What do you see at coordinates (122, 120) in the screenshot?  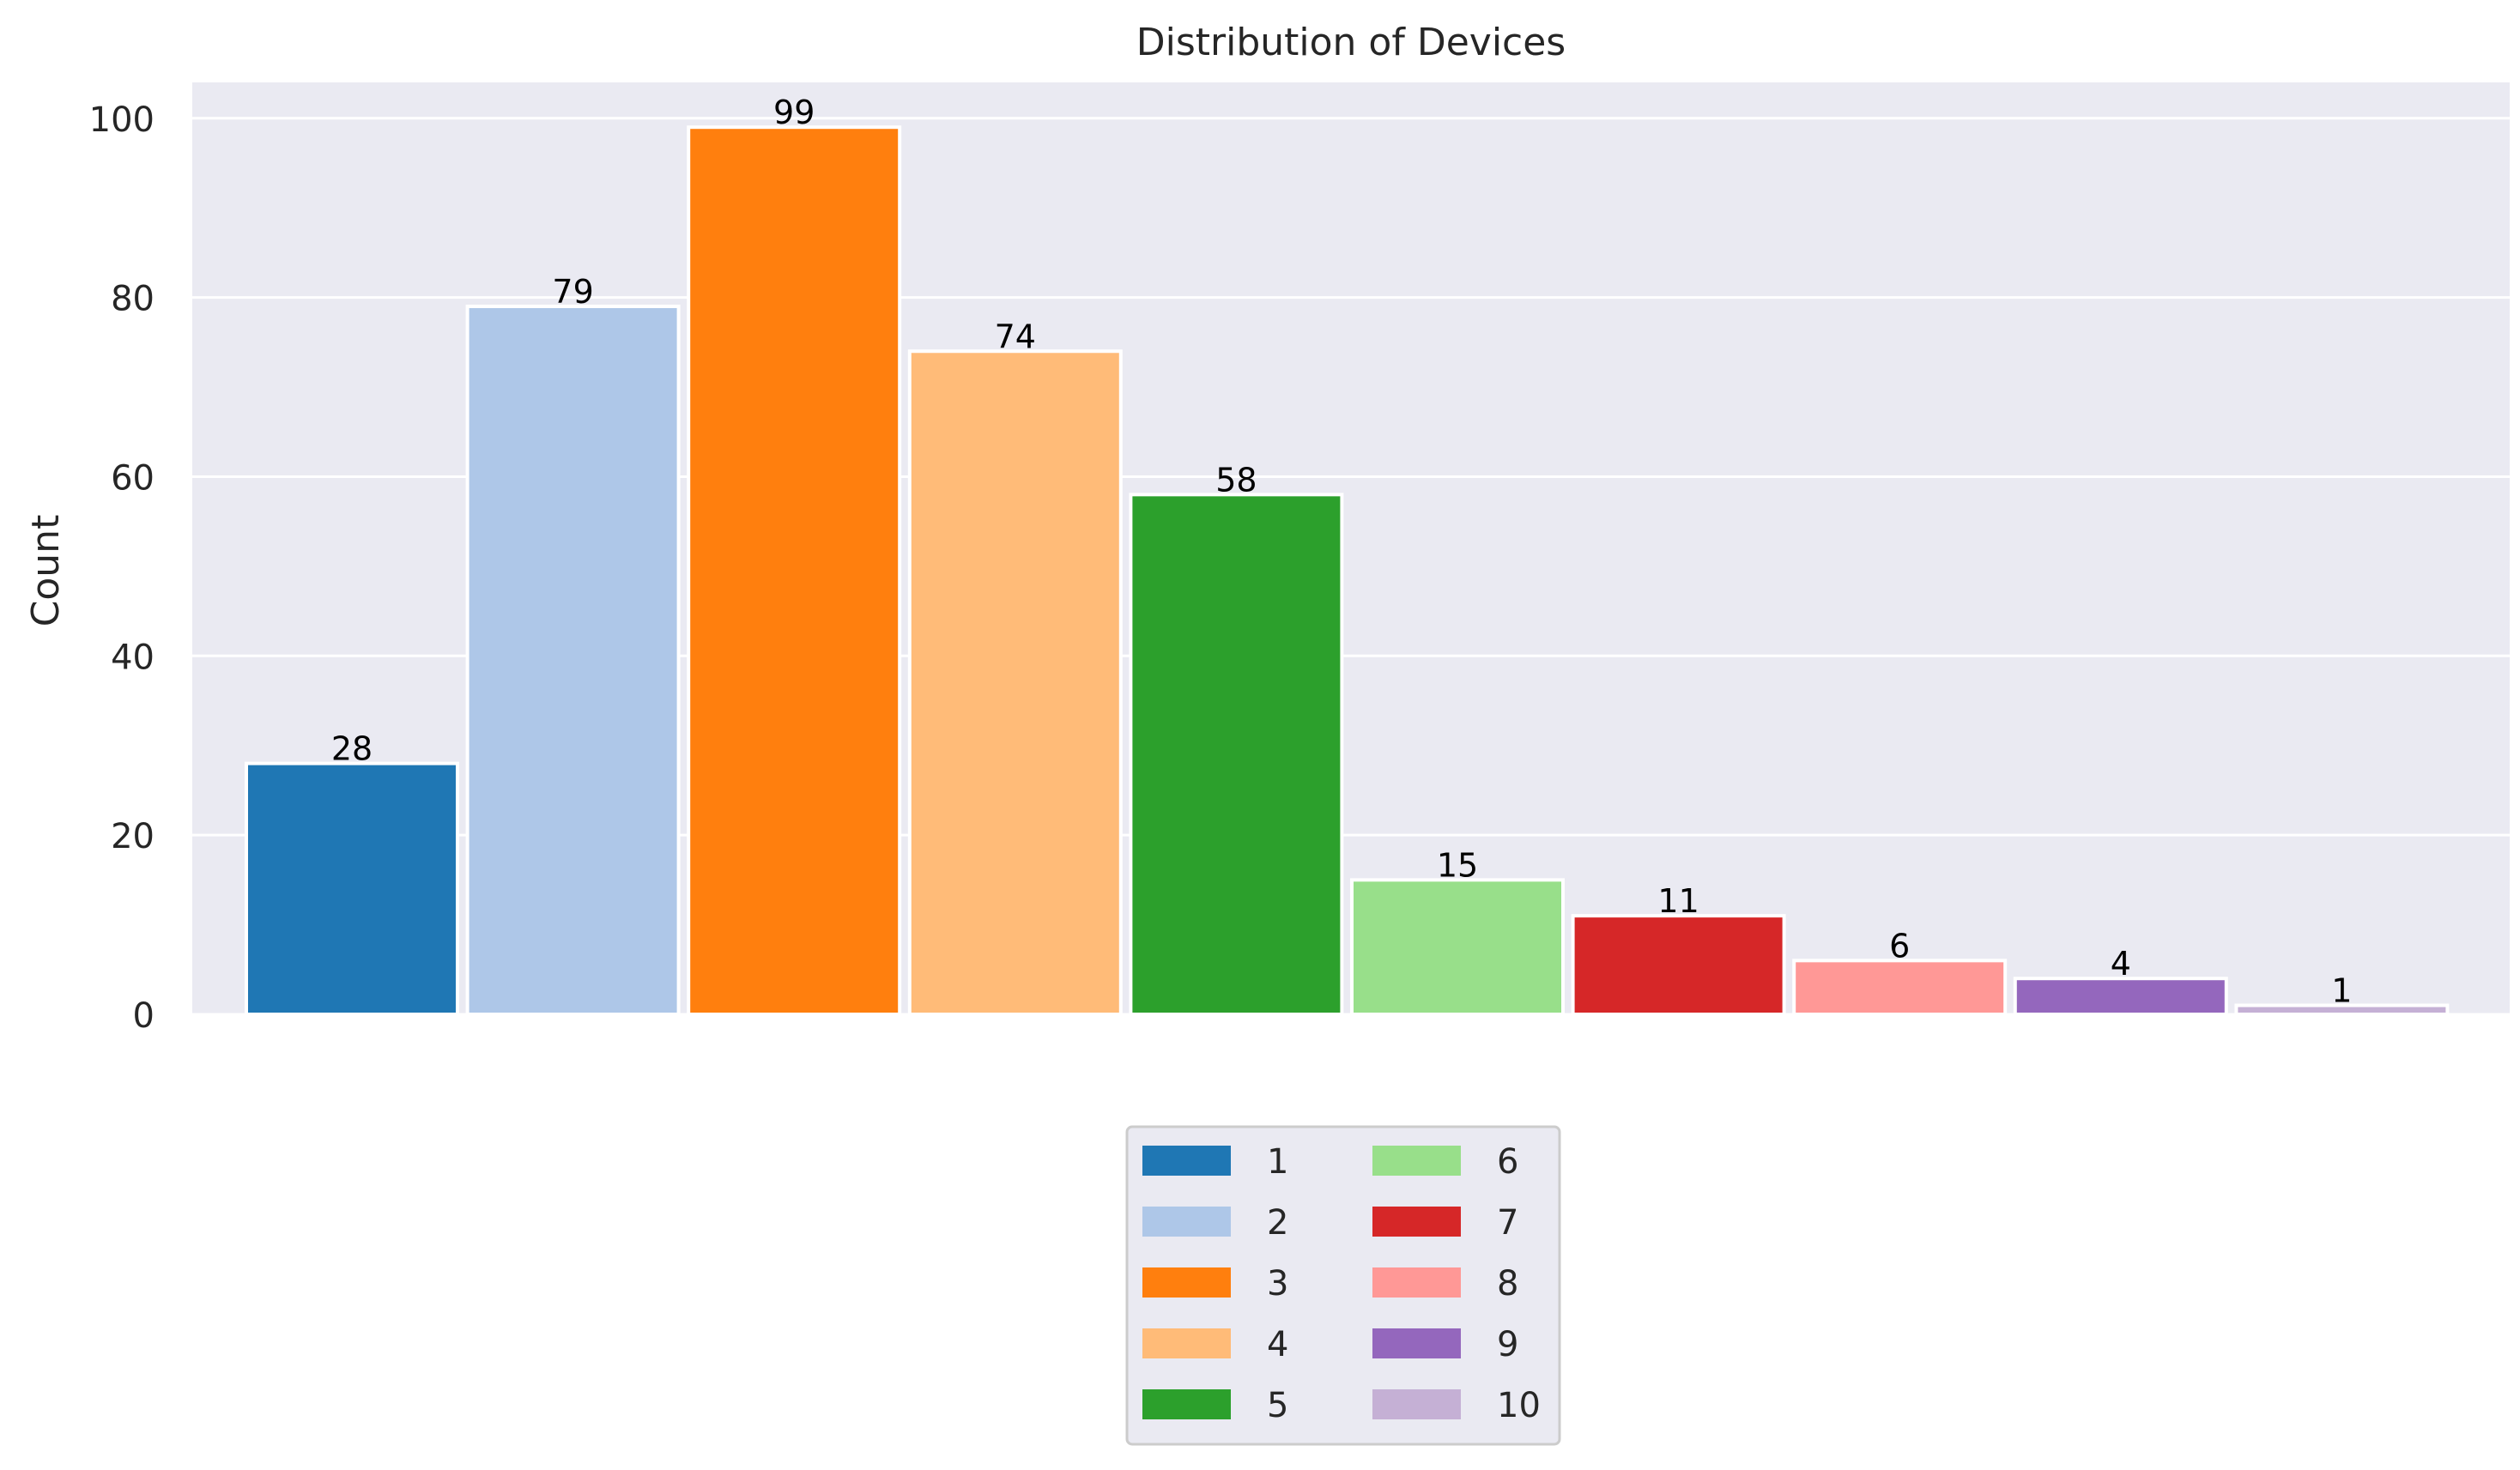 I see `y-tick-label: 100` at bounding box center [122, 120].